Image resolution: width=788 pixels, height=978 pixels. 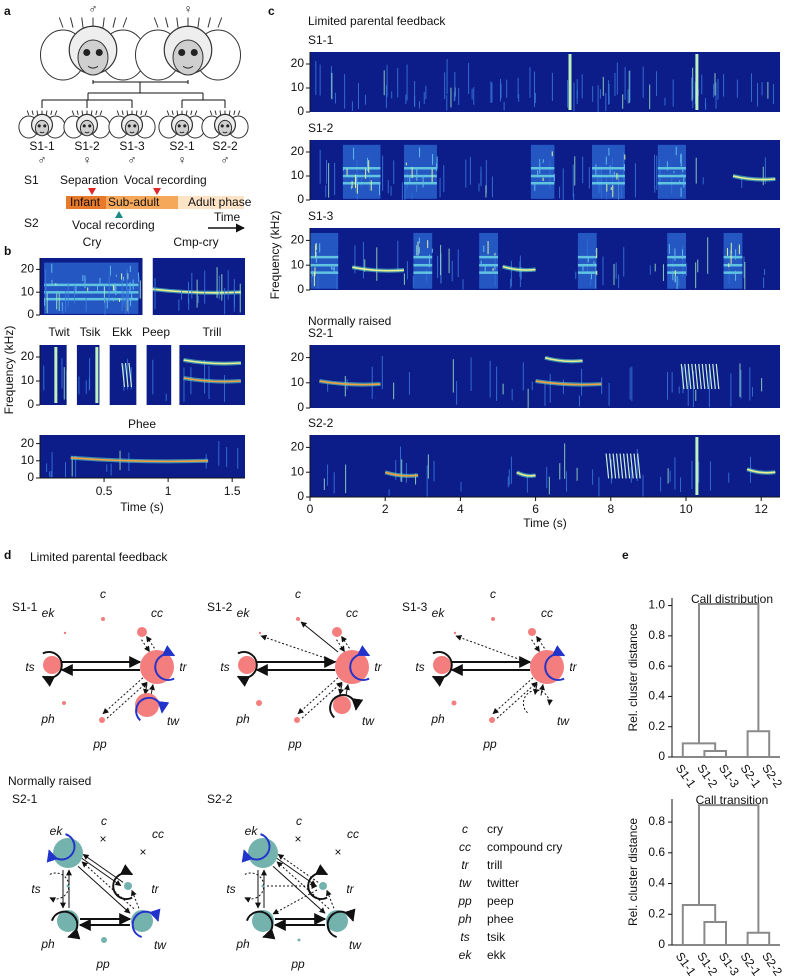 What do you see at coordinates (707, 964) in the screenshot?
I see `leaf-label: S1-2` at bounding box center [707, 964].